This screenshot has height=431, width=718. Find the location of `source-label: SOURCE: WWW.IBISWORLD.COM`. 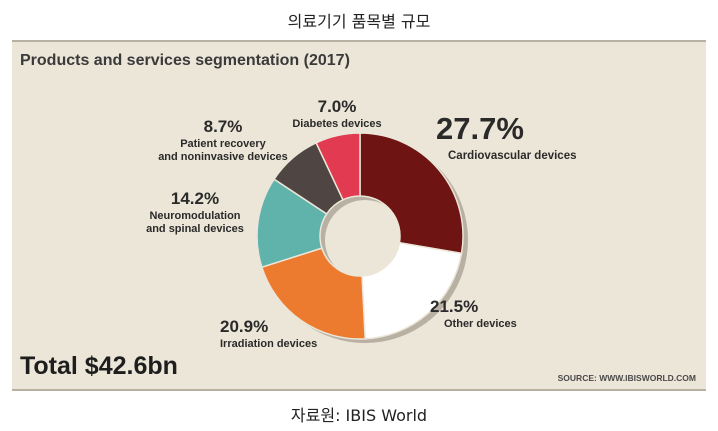

source-label: SOURCE: WWW.IBISWORLD.COM is located at coordinates (626, 378).